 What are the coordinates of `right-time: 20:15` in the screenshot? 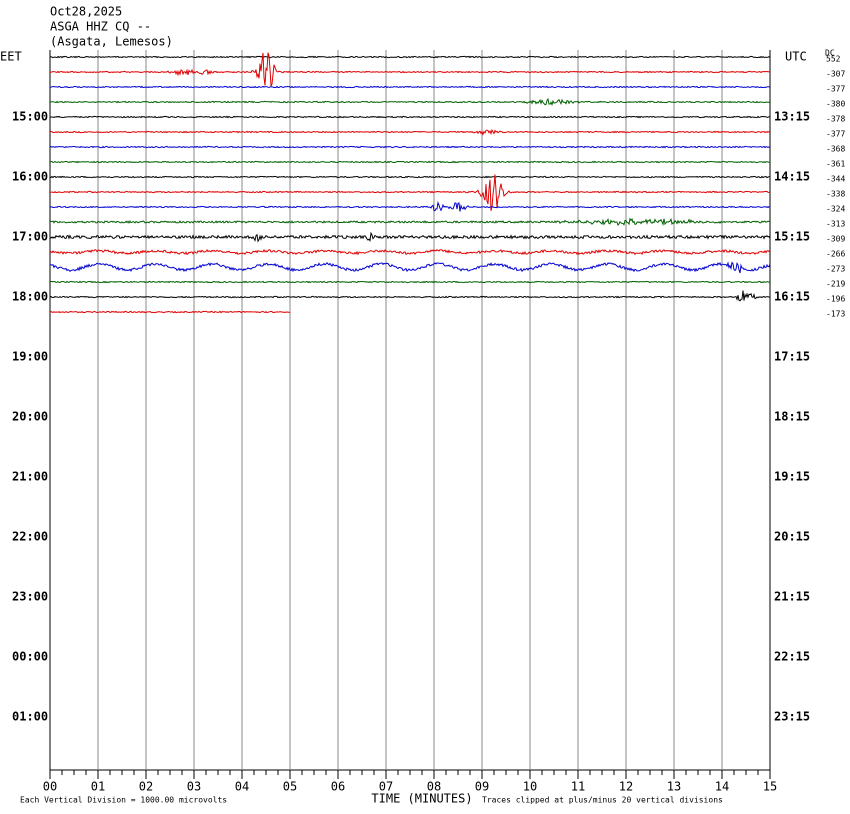 It's located at (792, 537).